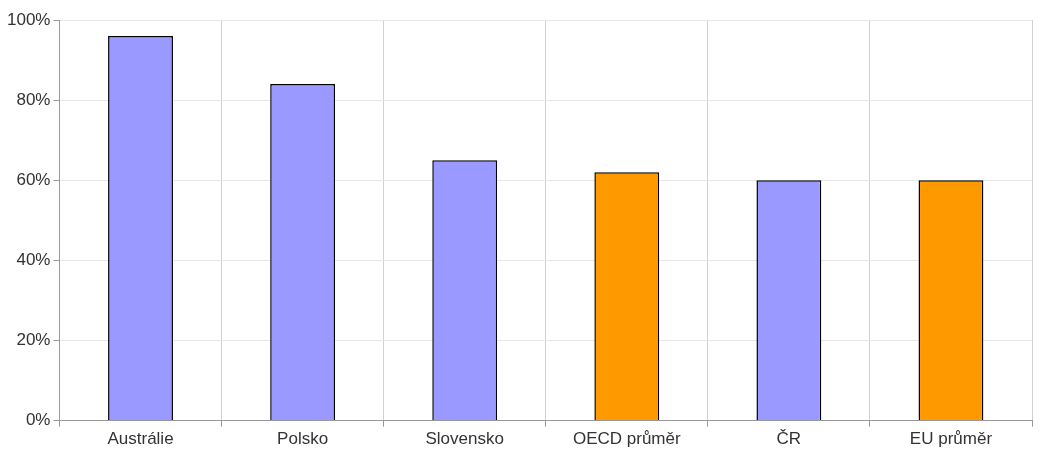 This screenshot has height=457, width=1042. What do you see at coordinates (951, 439) in the screenshot?
I see `x-tick-label: EU průměr` at bounding box center [951, 439].